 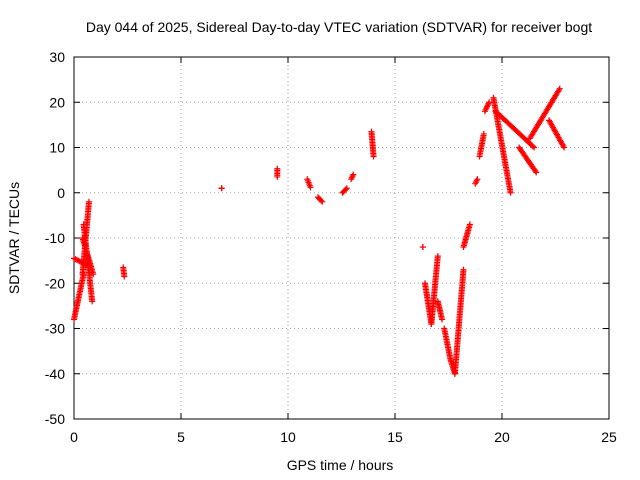 What do you see at coordinates (502, 437) in the screenshot?
I see `x-tick-label: 20` at bounding box center [502, 437].